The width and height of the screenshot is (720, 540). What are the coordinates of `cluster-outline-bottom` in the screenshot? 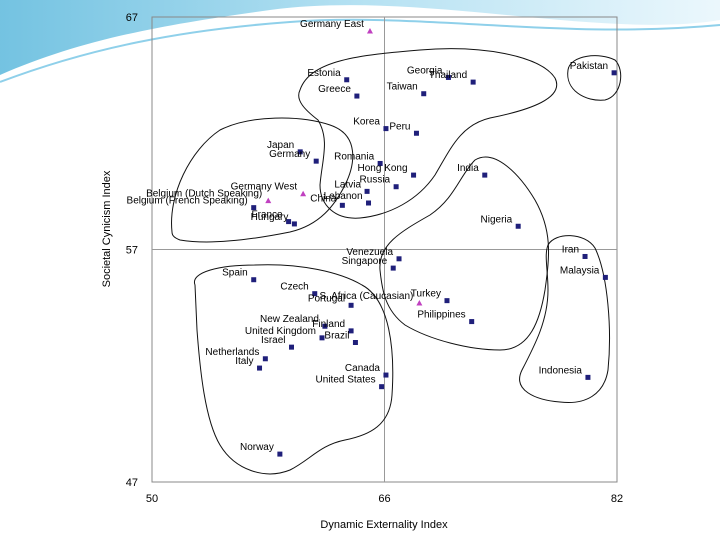 It's located at (294, 369).